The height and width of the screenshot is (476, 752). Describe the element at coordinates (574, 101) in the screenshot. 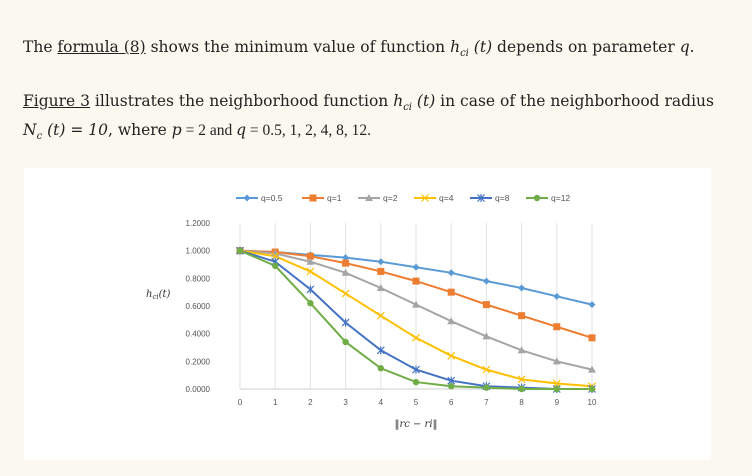

I see `text-segment: in case of the neighborhood radius` at that location.